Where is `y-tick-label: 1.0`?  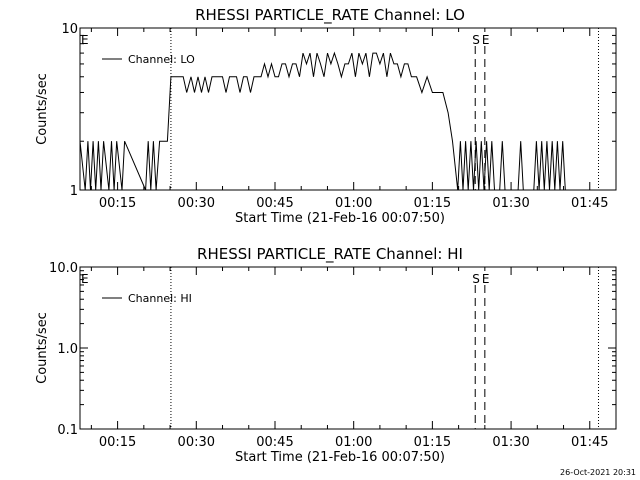
y-tick-label: 1.0 is located at coordinates (67, 349).